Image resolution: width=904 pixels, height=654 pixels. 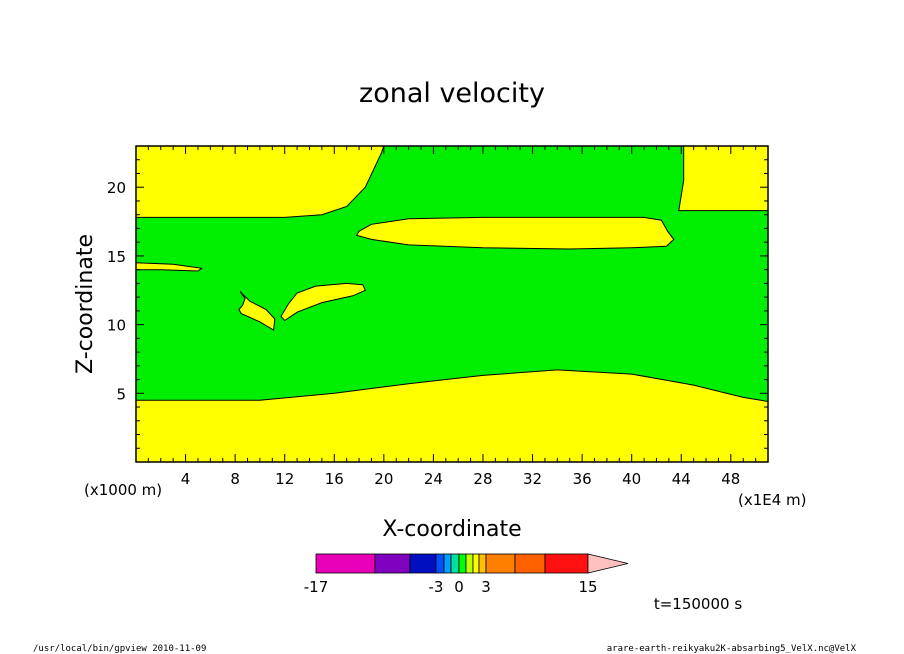 What do you see at coordinates (316, 587) in the screenshot?
I see `colorbar-label: -17` at bounding box center [316, 587].